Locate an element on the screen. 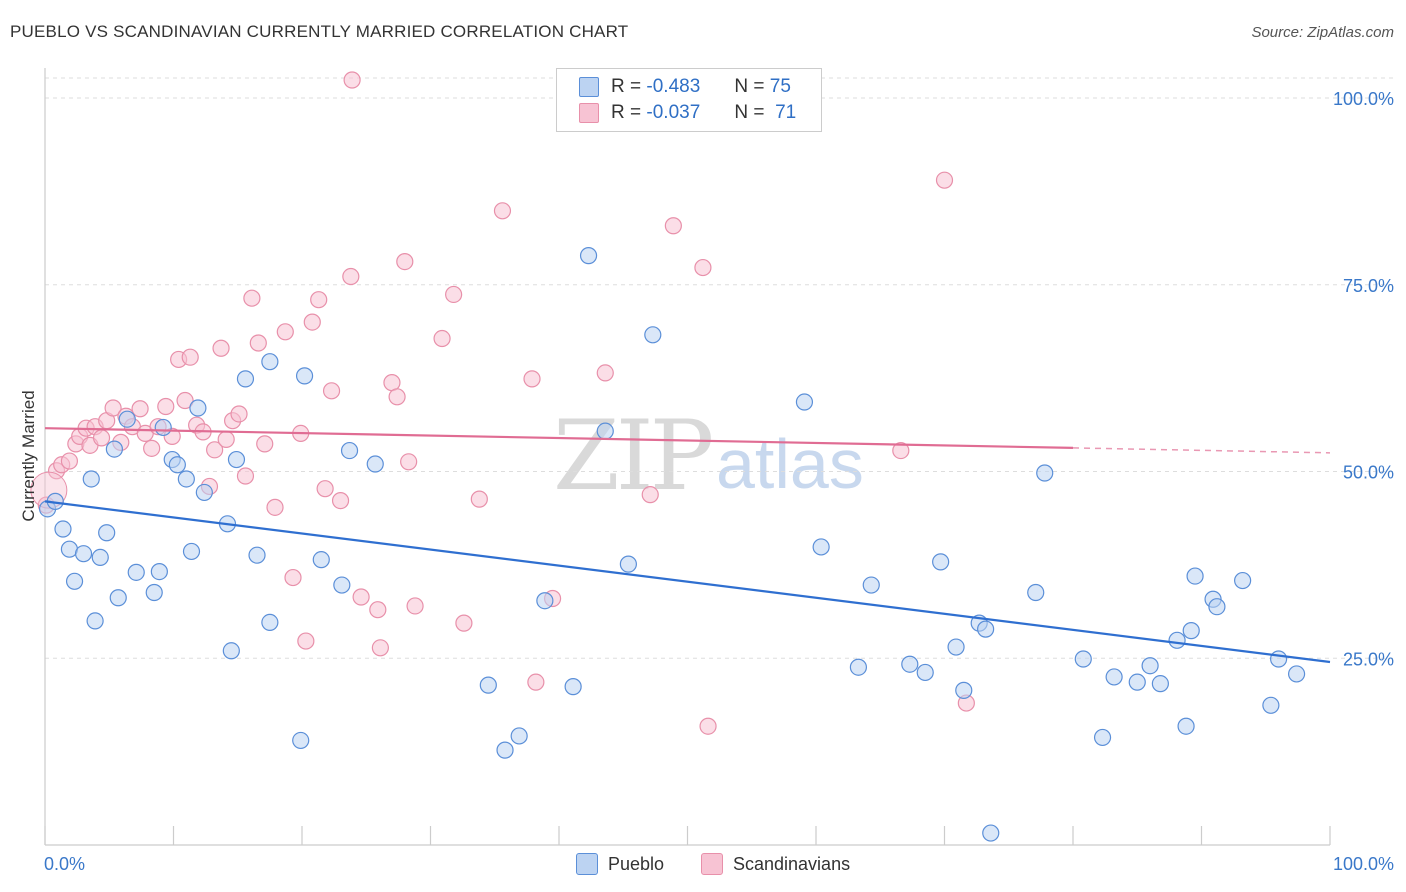 The width and height of the screenshot is (1406, 892). bottom-legend-scandinavians: Scandinavians is located at coordinates (775, 864).